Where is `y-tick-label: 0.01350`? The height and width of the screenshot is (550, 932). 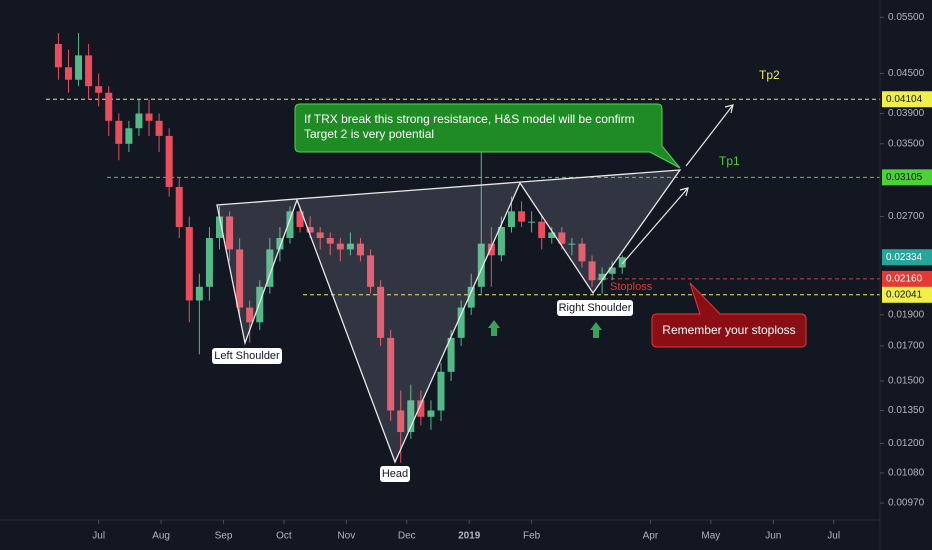
y-tick-label: 0.01350 is located at coordinates (906, 410).